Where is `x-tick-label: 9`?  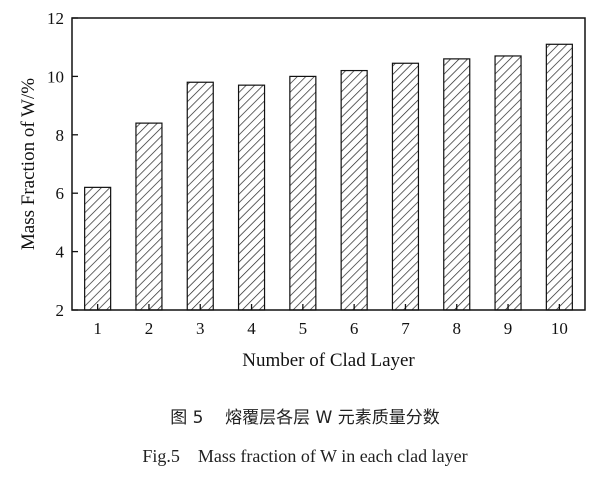
x-tick-label: 9 is located at coordinates (508, 328).